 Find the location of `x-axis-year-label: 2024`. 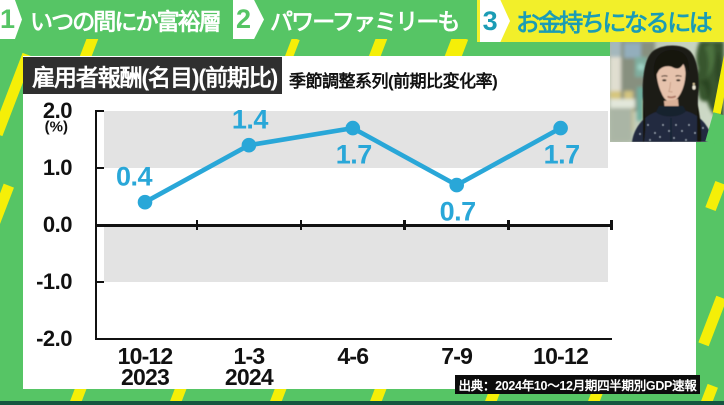

x-axis-year-label: 2024 is located at coordinates (249, 377).